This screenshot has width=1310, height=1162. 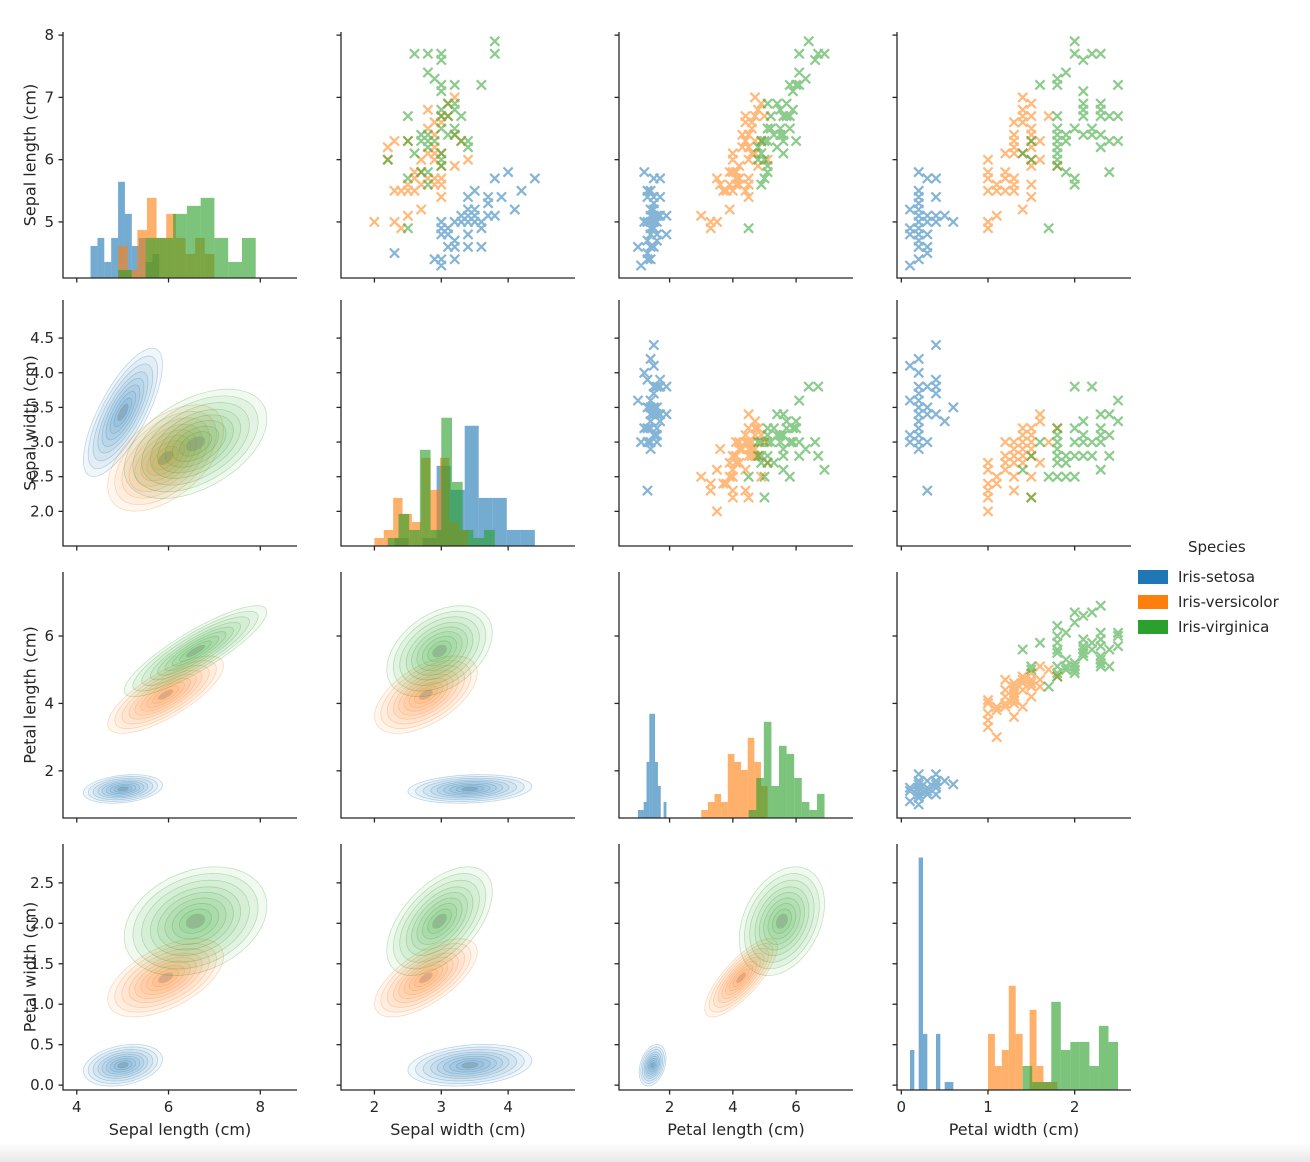 I want to click on svg-text: 3, so click(x=442, y=1107).